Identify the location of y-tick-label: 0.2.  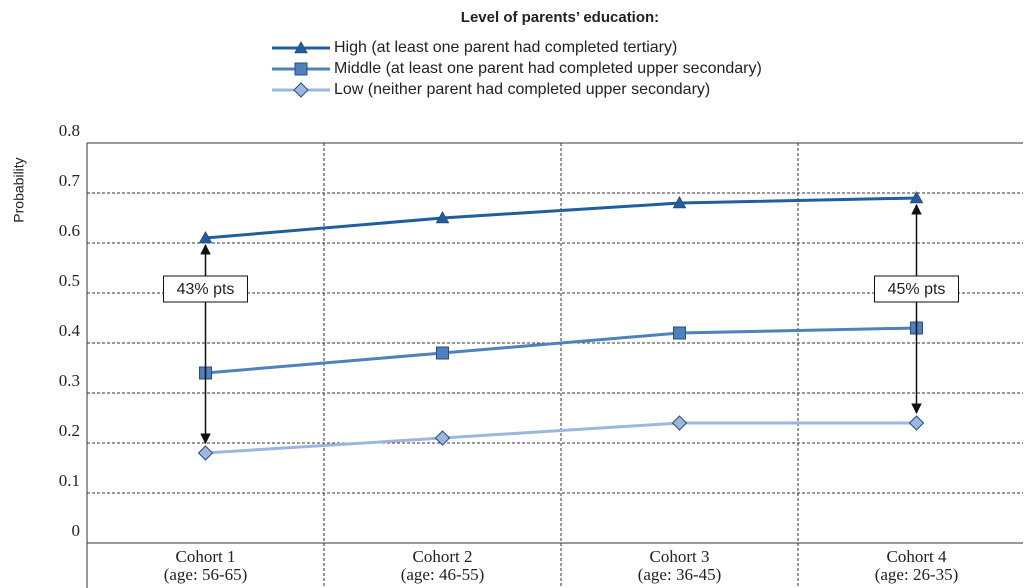
(69, 430).